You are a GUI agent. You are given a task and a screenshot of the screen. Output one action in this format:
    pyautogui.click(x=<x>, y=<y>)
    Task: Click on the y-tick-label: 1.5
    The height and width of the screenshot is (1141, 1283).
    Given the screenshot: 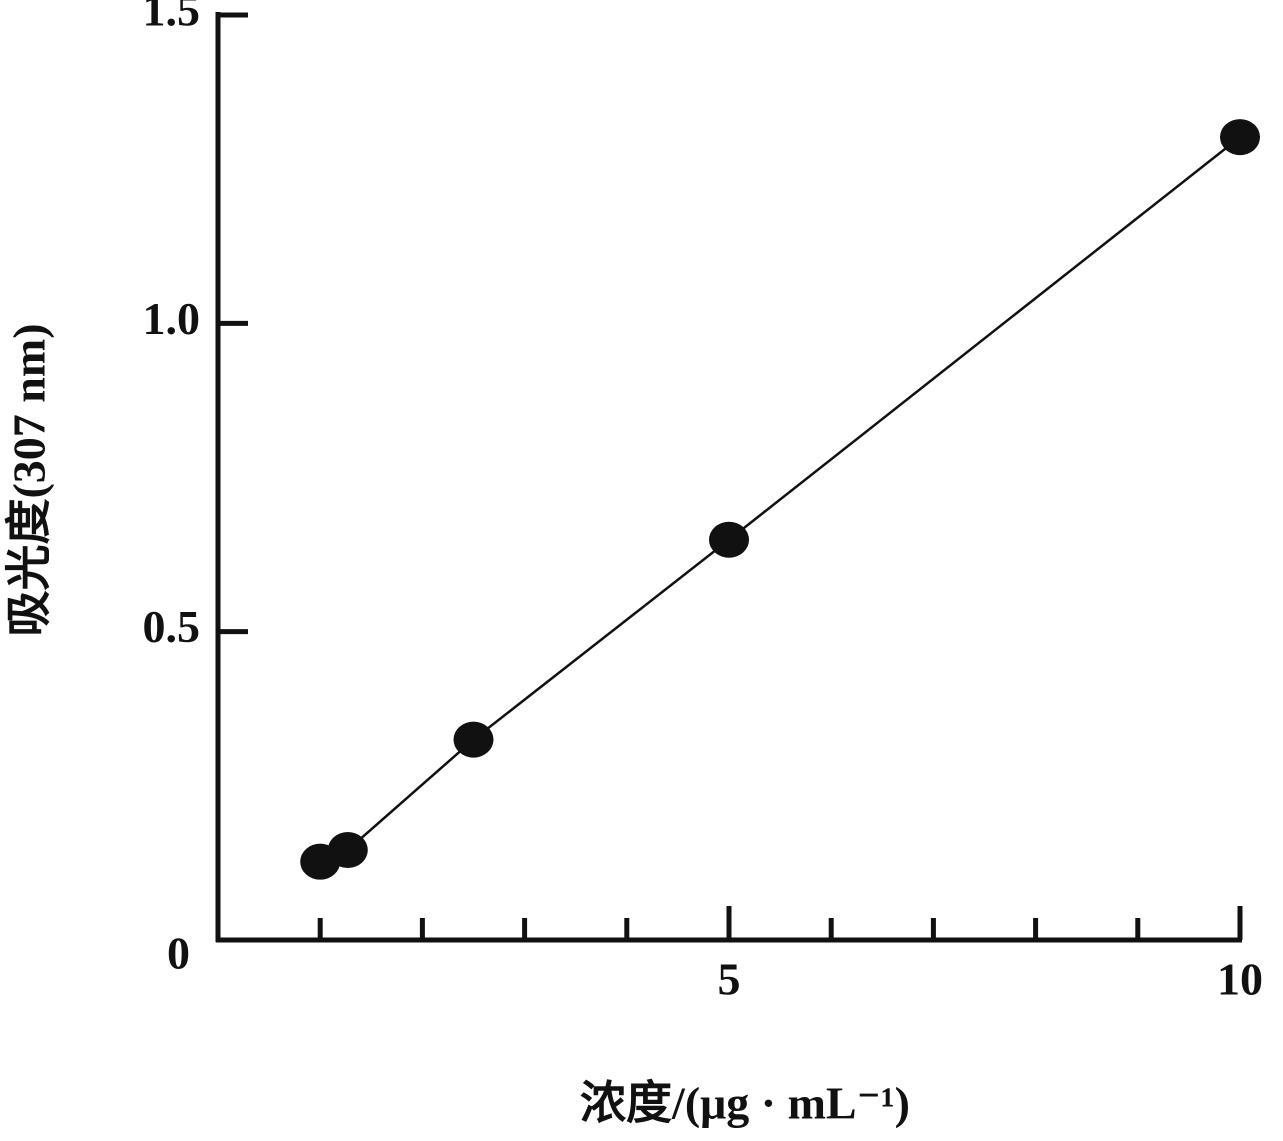 What is the action you would take?
    pyautogui.click(x=172, y=18)
    